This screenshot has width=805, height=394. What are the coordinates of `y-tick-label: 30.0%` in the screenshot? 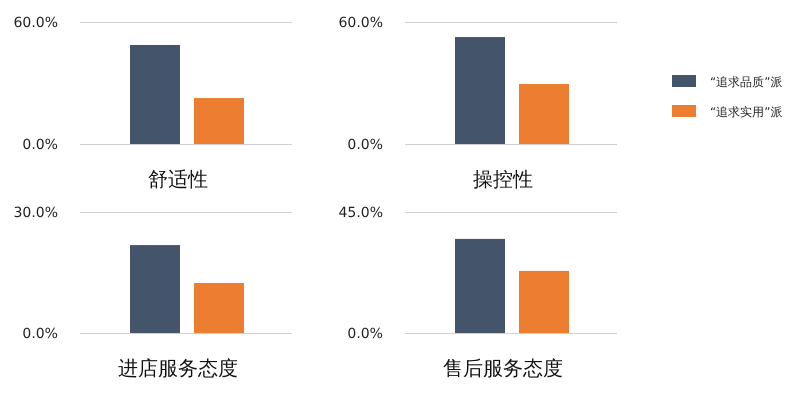 It's located at (36, 213).